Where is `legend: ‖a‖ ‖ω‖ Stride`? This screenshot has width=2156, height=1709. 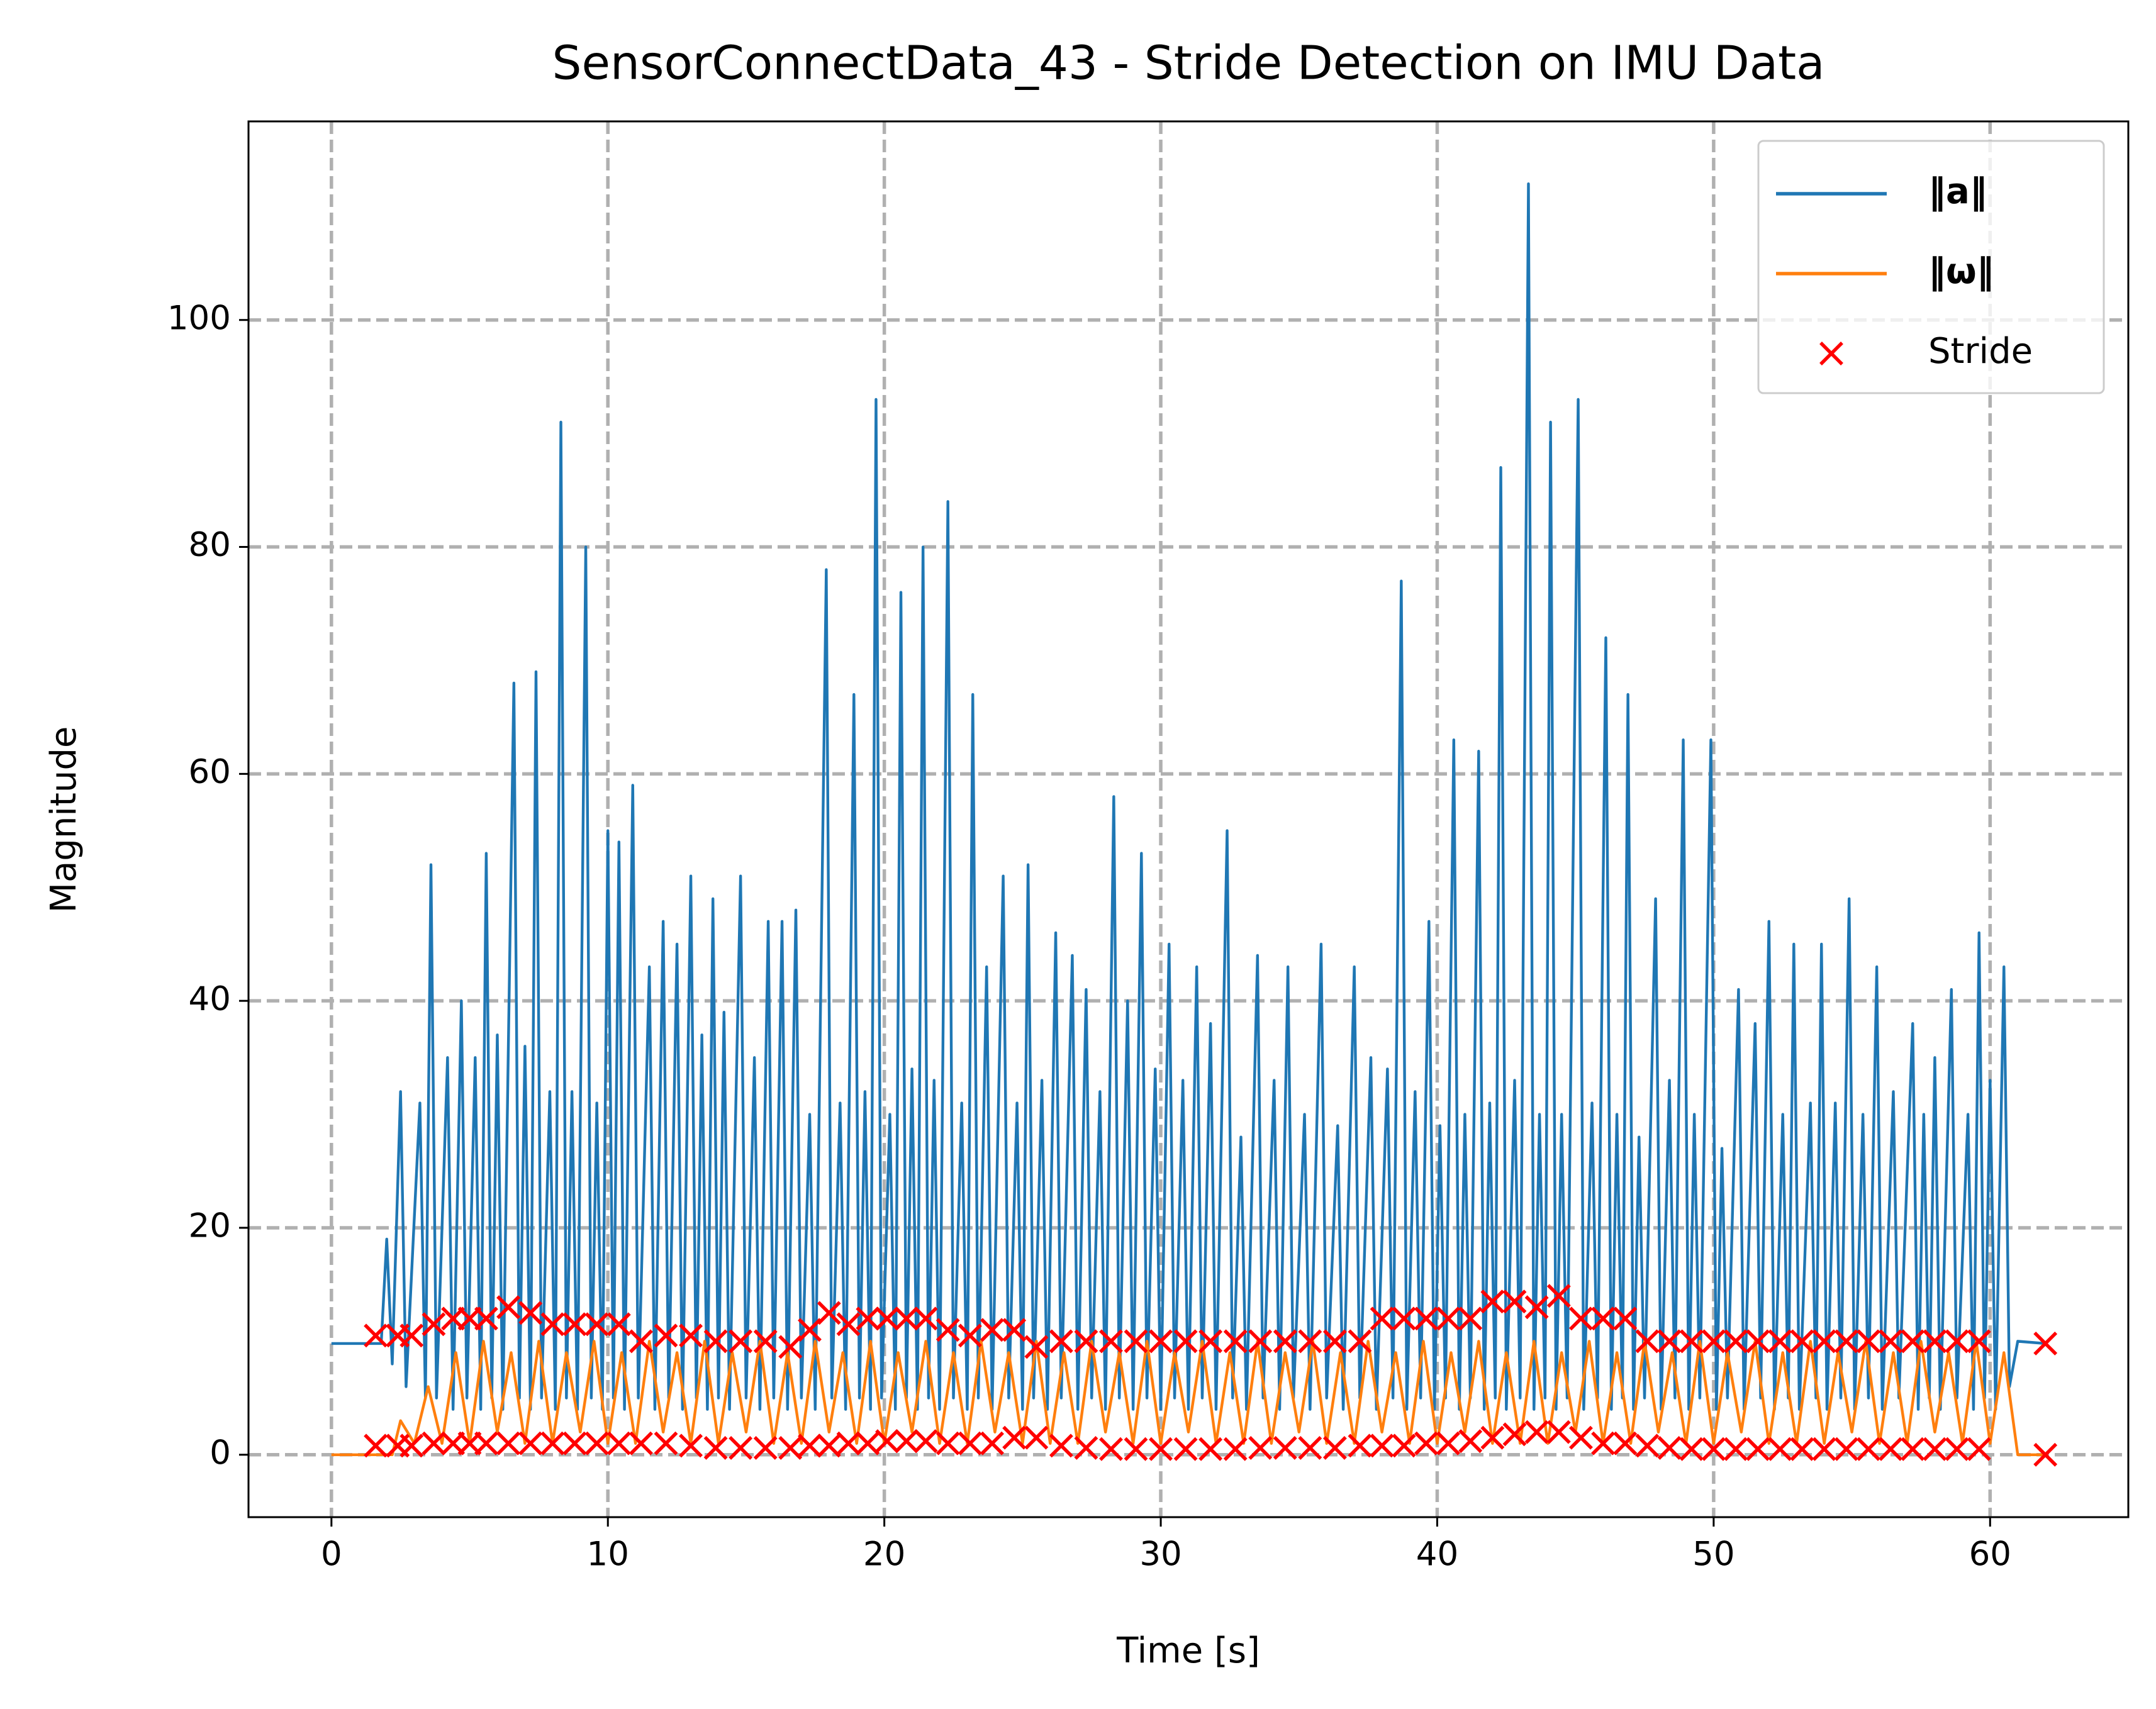 legend: ‖a‖ ‖ω‖ Stride is located at coordinates (1931, 267).